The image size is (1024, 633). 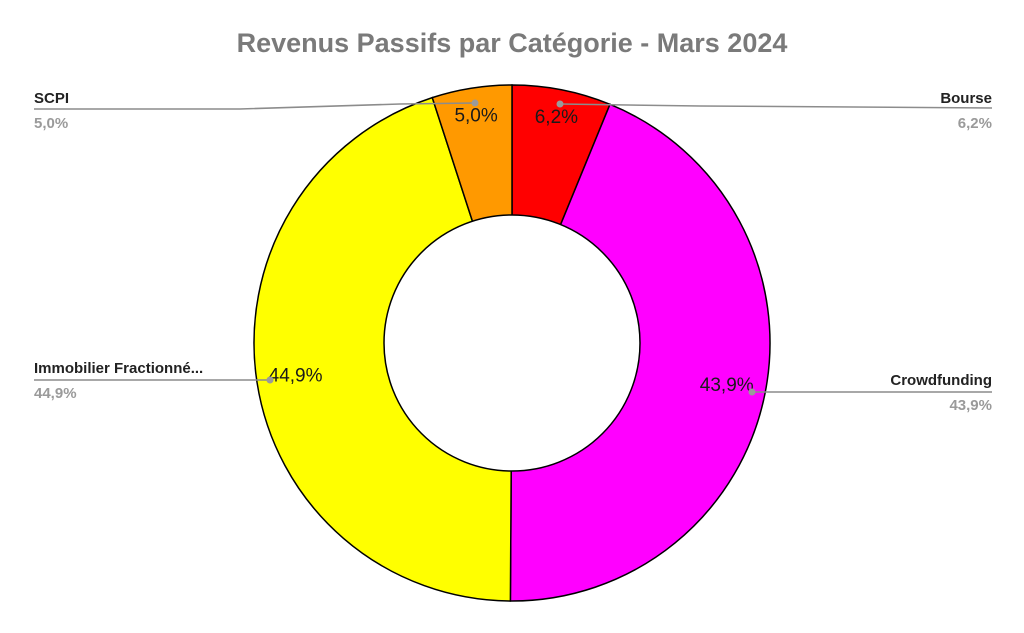 I want to click on category-percent: 6,2%, so click(x=975, y=123).